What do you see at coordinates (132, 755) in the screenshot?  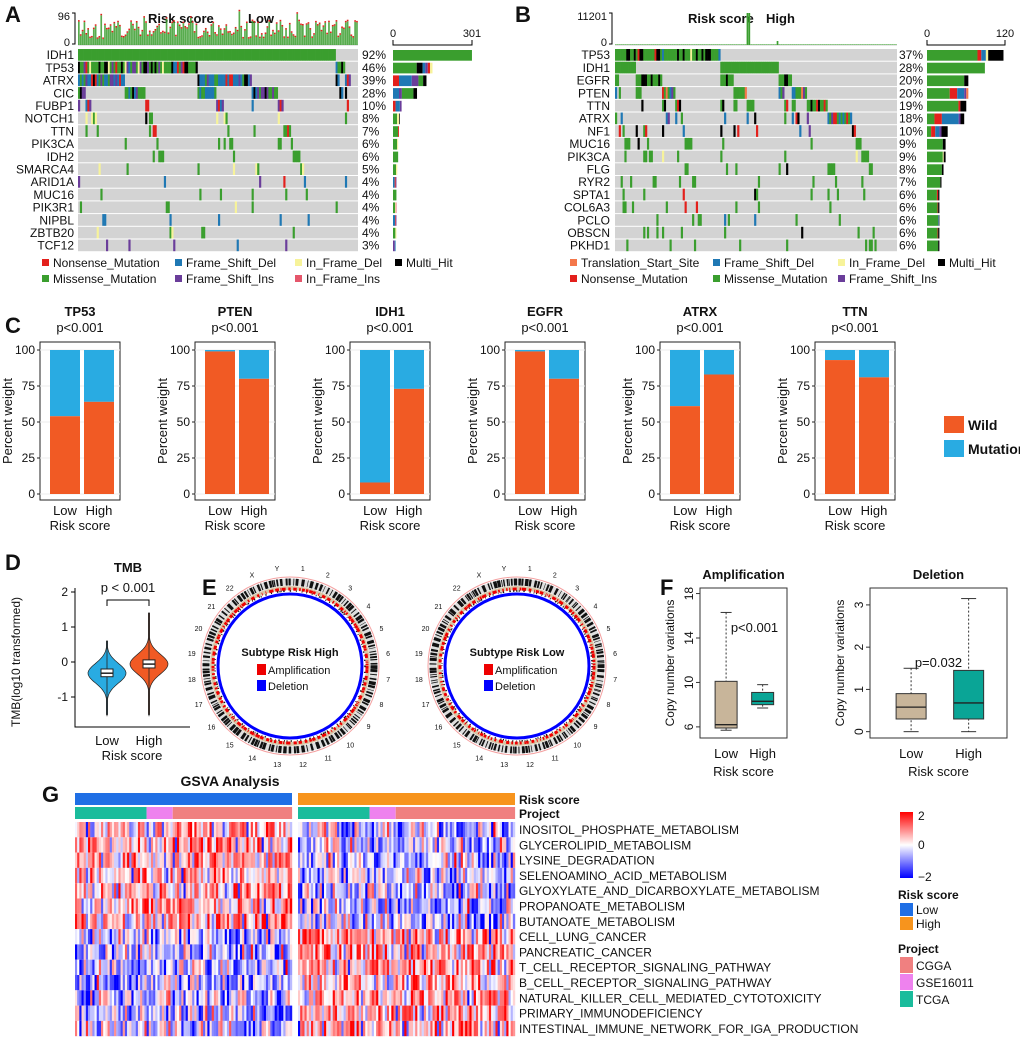 I see `x-axis-label: Risk score` at bounding box center [132, 755].